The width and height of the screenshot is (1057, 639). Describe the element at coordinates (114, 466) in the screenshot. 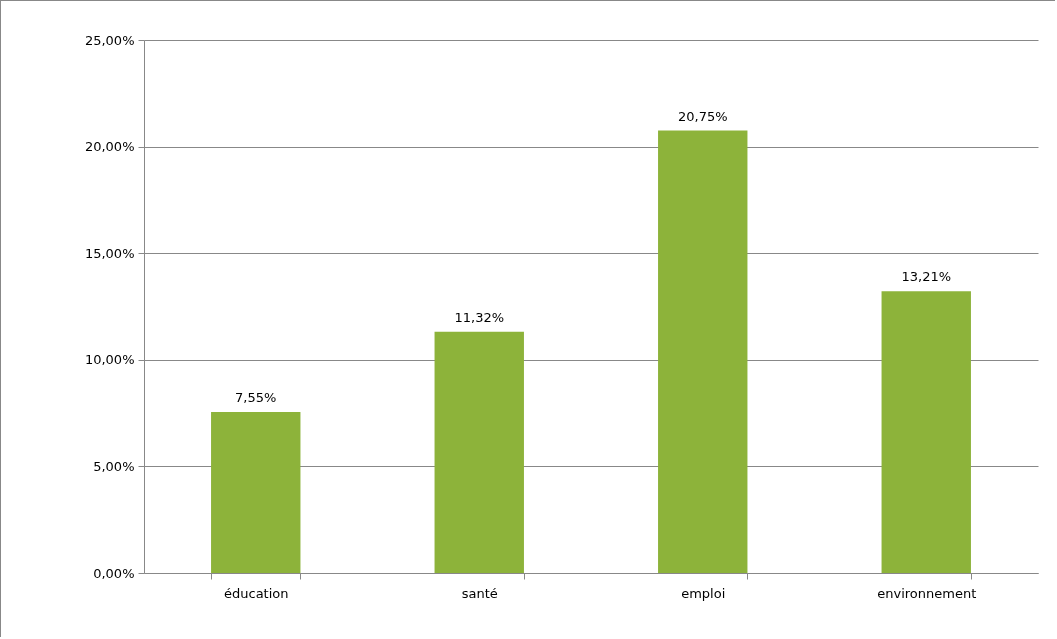

I see `y-tick-label: 5,00%` at that location.